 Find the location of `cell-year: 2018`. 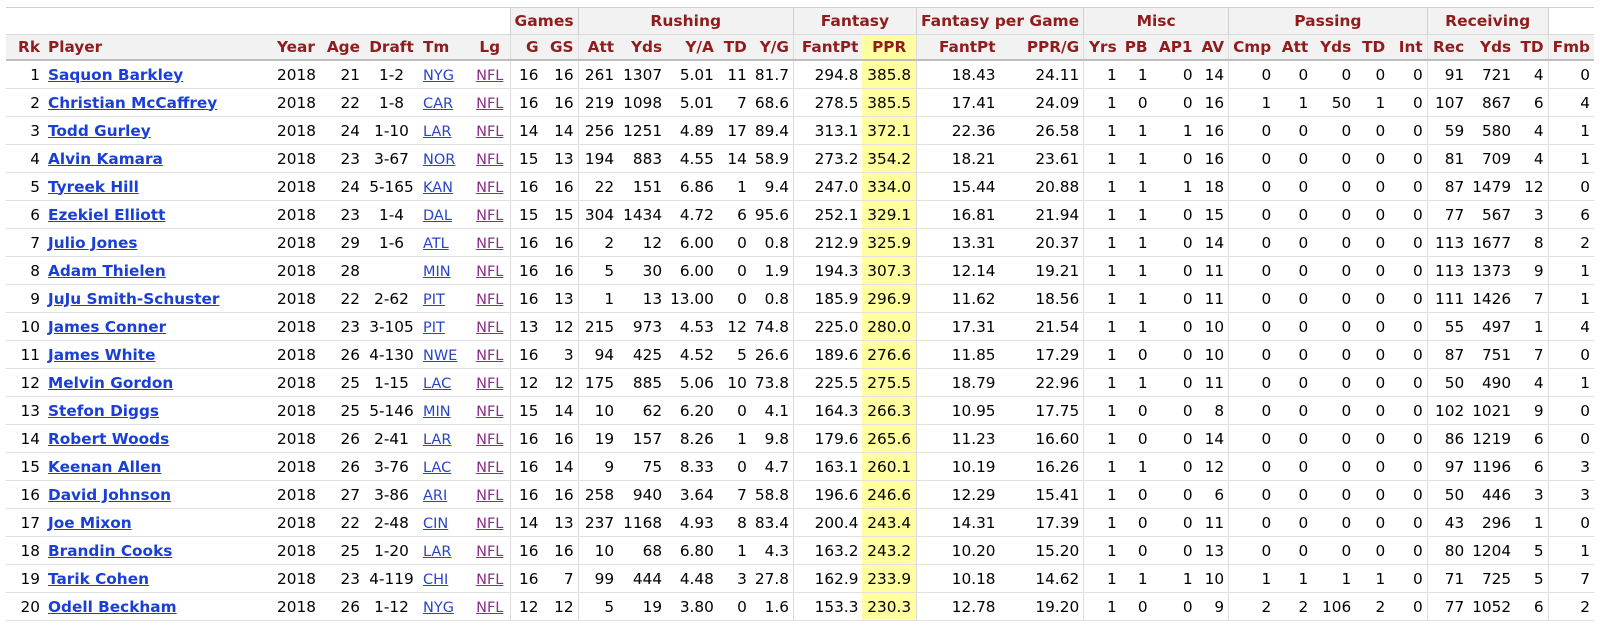

cell-year: 2018 is located at coordinates (297, 326).